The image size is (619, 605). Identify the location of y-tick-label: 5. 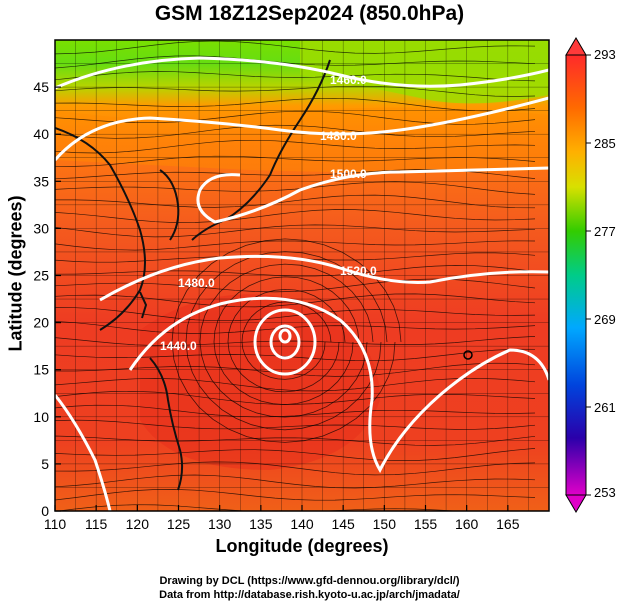
(45, 464).